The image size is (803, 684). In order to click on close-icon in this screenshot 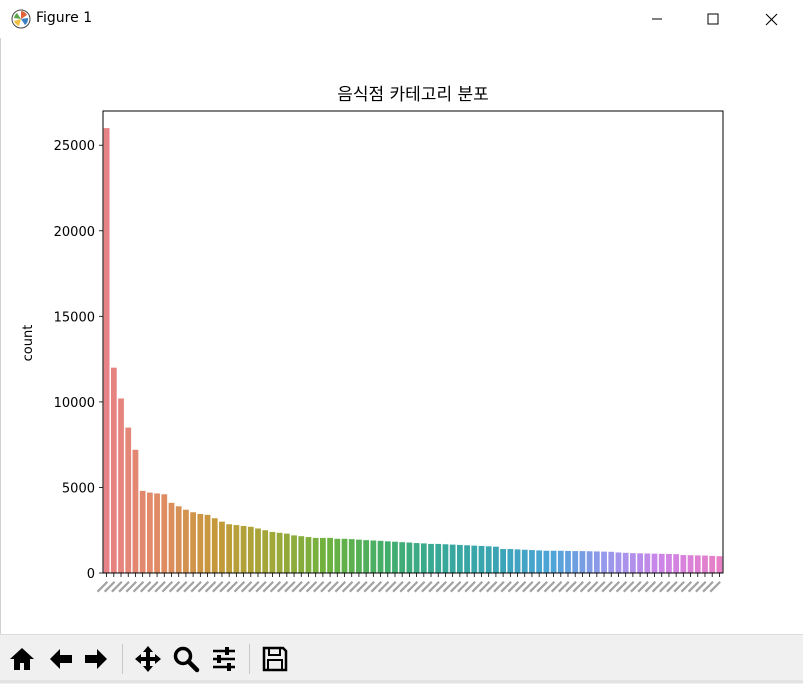, I will do `click(771, 19)`.